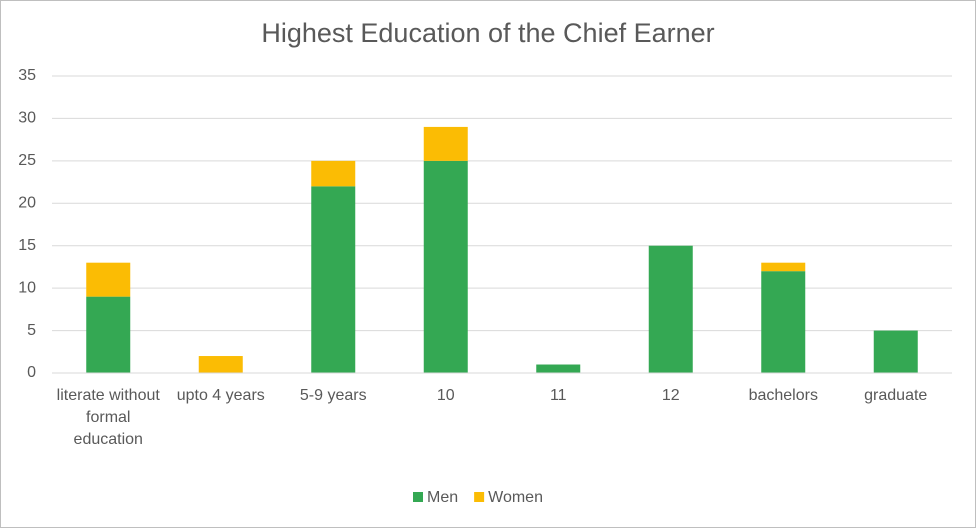  What do you see at coordinates (333, 395) in the screenshot?
I see `x-tick-label: 5-9 years` at bounding box center [333, 395].